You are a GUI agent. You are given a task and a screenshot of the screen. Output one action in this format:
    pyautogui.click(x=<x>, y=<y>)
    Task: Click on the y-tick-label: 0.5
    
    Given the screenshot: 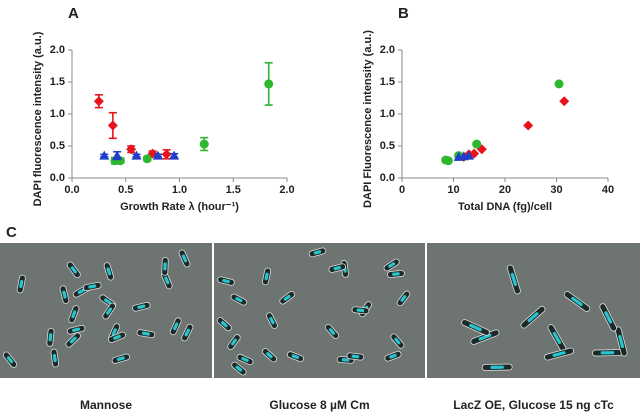 What is the action you would take?
    pyautogui.click(x=57, y=146)
    